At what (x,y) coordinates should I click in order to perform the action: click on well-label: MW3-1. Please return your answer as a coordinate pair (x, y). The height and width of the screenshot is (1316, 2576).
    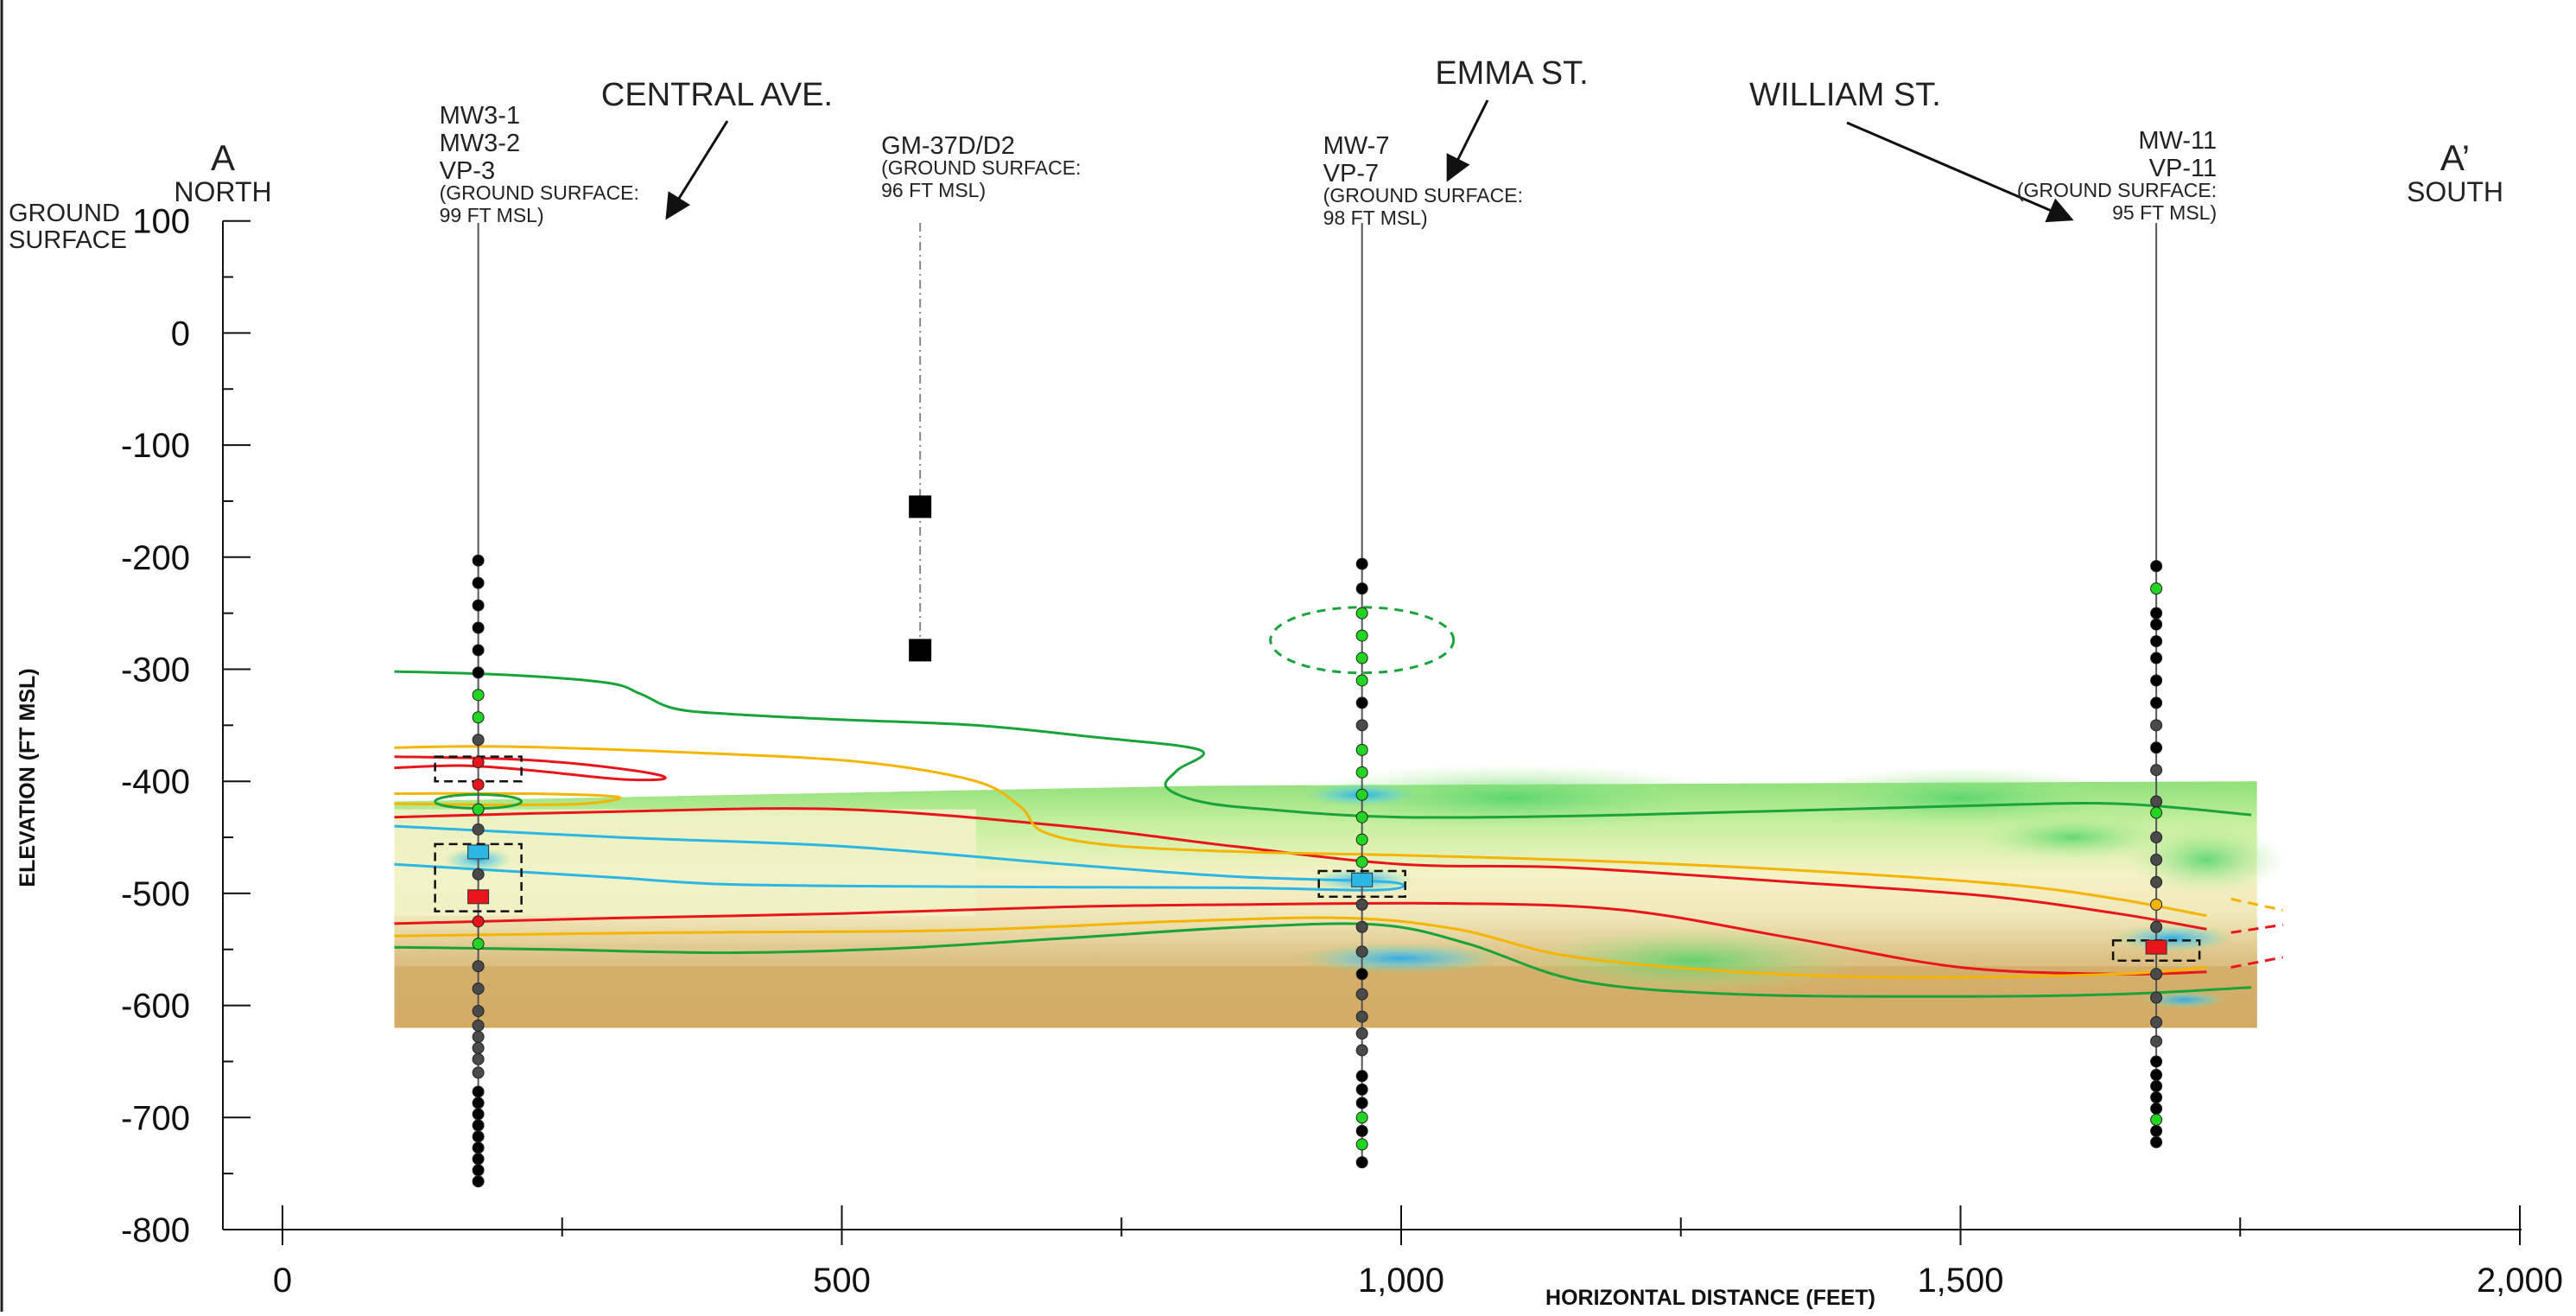
    Looking at the image, I should click on (480, 116).